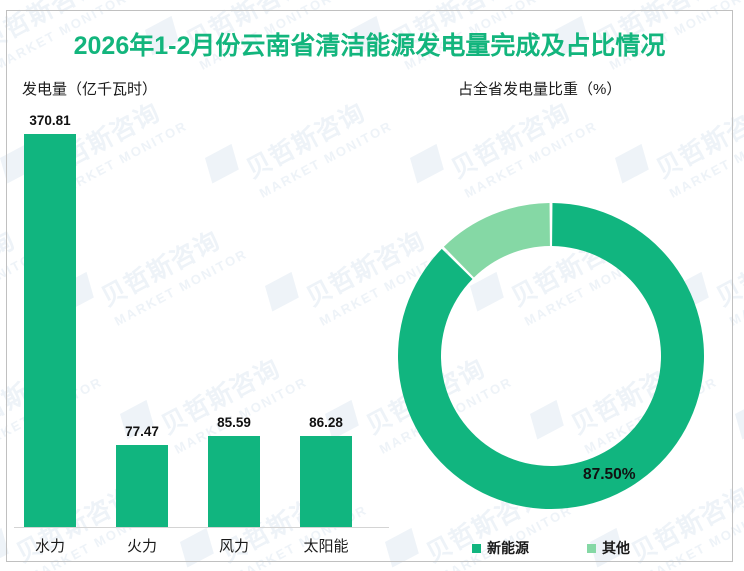 The height and width of the screenshot is (571, 744). Describe the element at coordinates (609, 474) in the screenshot. I see `donut-value-label: 87.50%` at that location.